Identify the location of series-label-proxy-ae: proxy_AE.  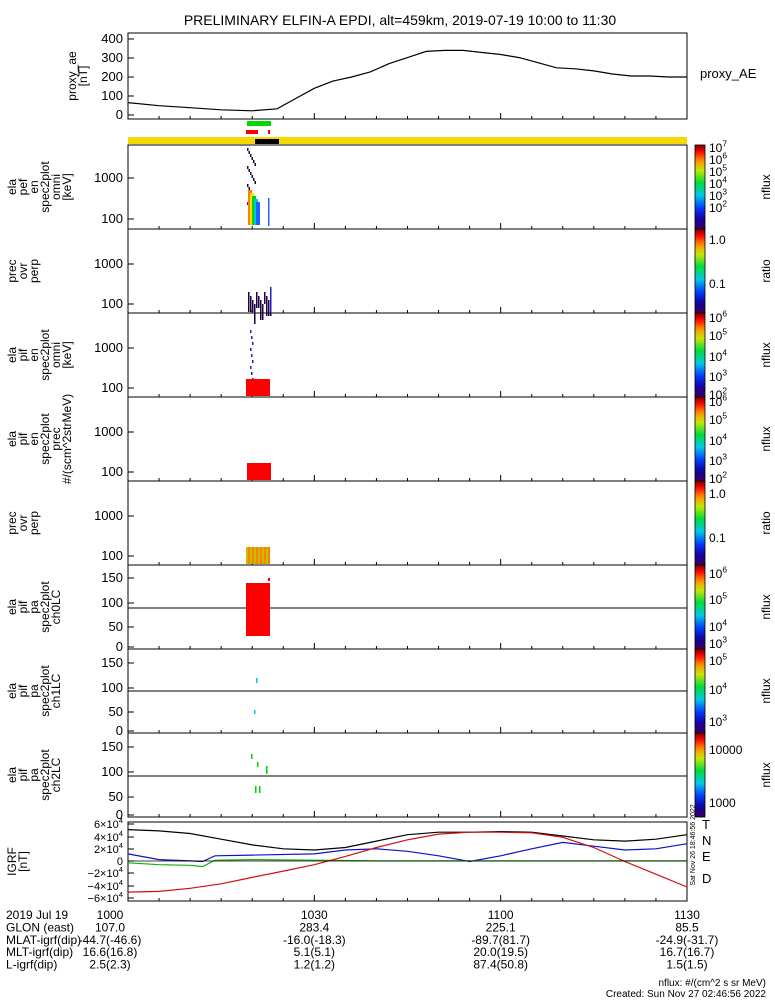
(728, 73).